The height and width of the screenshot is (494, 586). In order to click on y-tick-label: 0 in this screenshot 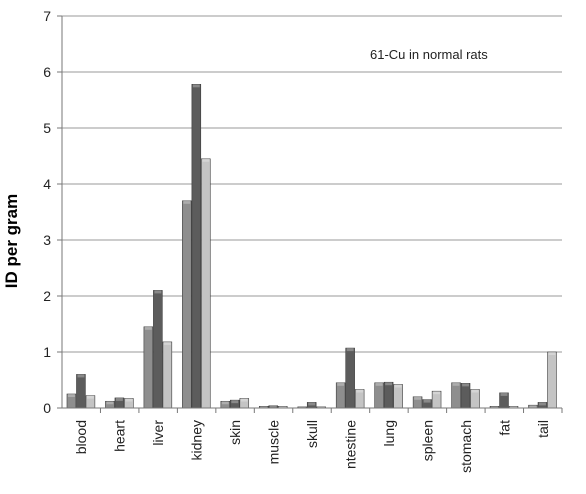, I will do `click(47, 408)`.